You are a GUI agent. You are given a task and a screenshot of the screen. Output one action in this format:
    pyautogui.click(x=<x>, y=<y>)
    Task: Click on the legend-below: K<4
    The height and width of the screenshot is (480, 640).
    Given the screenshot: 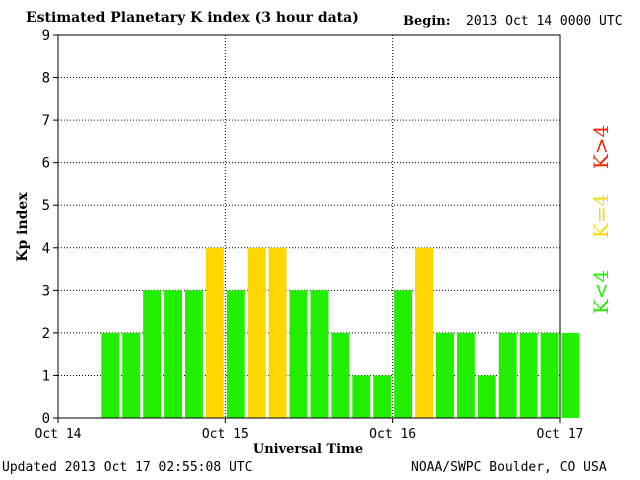 What is the action you would take?
    pyautogui.click(x=601, y=292)
    